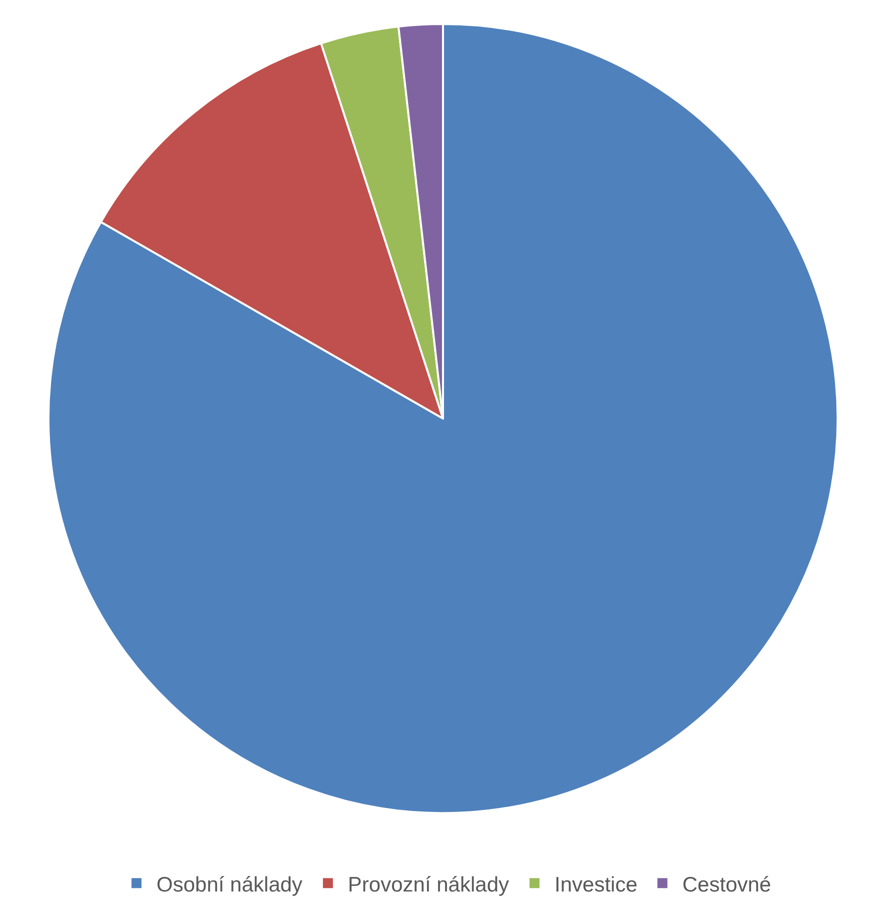  I want to click on legend-label: Cestovné, so click(727, 884).